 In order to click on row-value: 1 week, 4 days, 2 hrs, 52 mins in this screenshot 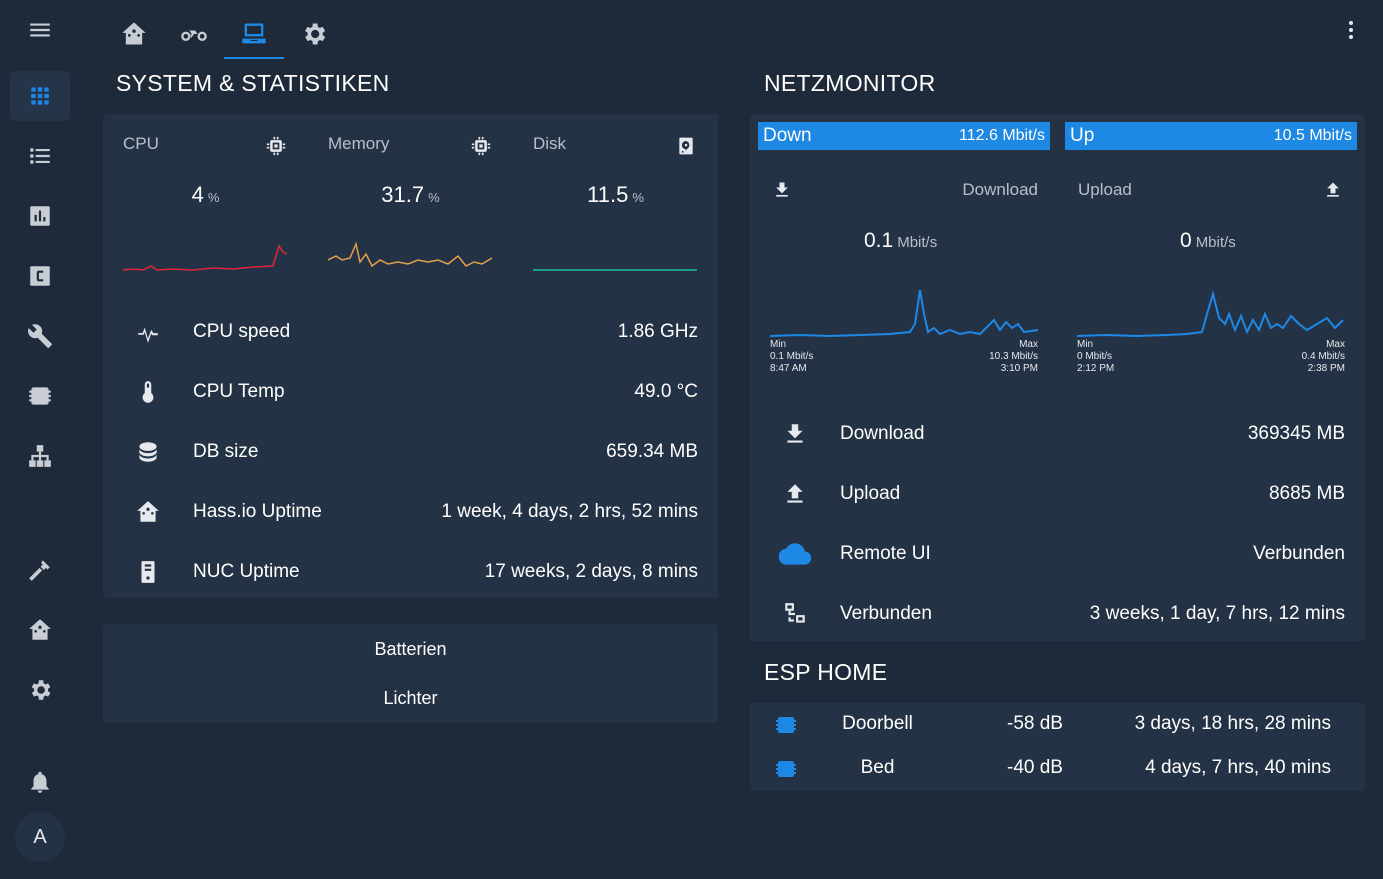, I will do `click(569, 511)`.